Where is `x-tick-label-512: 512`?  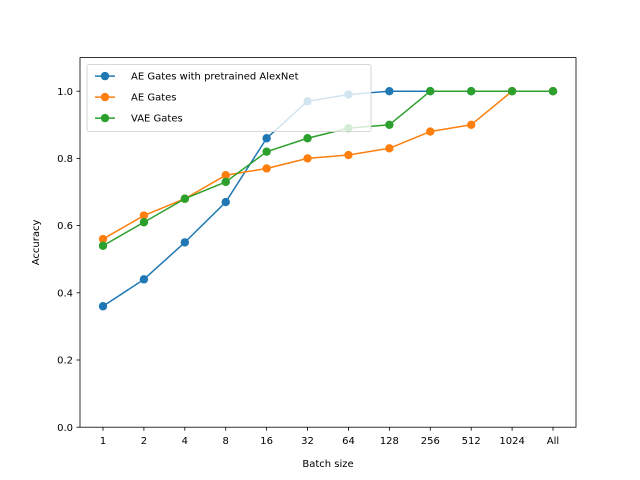
x-tick-label-512: 512 is located at coordinates (471, 441).